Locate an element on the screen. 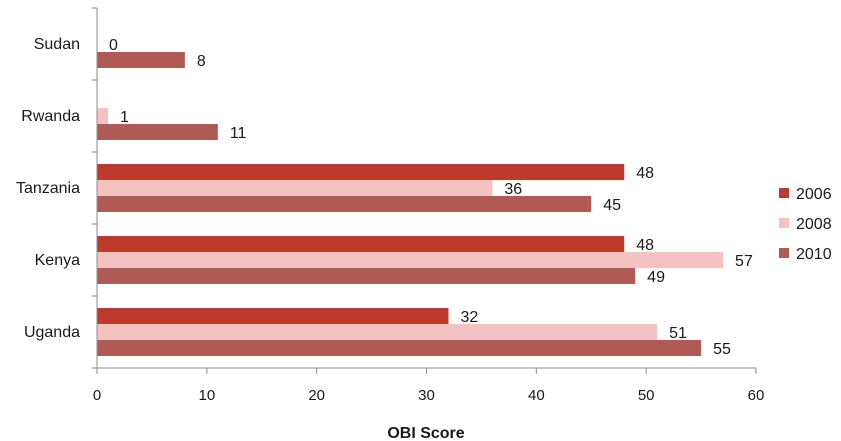 This screenshot has height=441, width=841. x-tick-label: 50 is located at coordinates (646, 395).